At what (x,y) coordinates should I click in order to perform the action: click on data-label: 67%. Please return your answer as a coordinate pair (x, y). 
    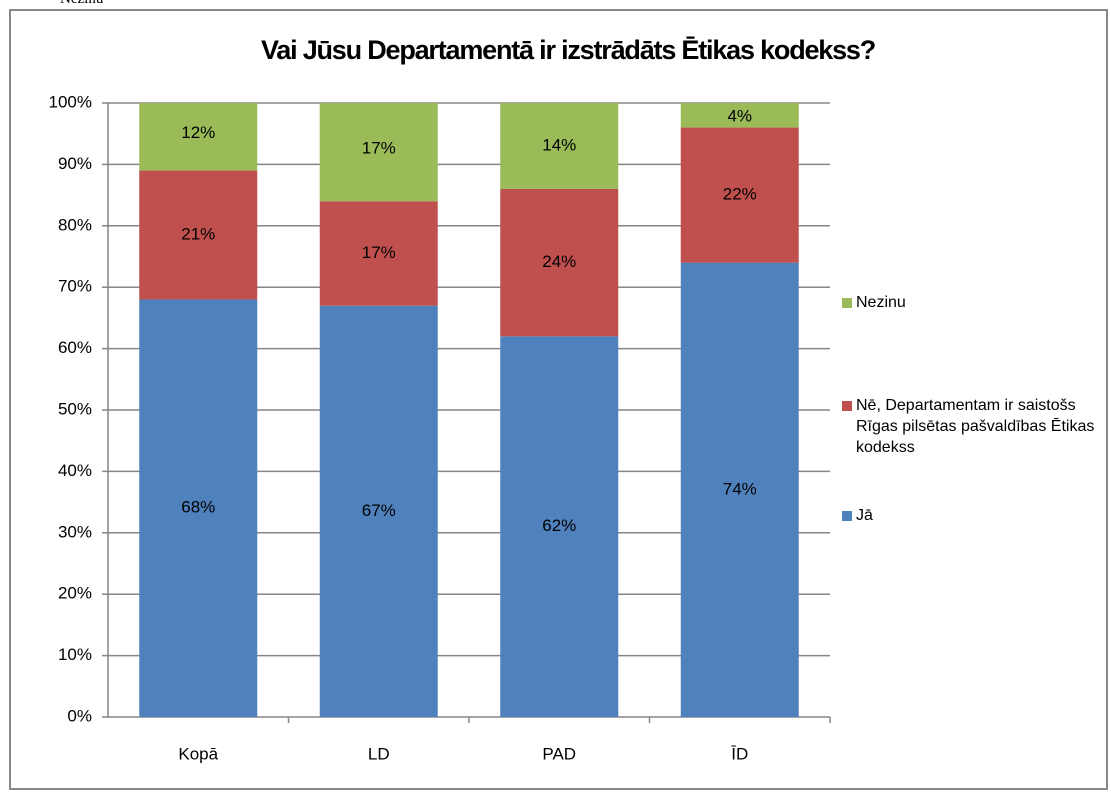
    Looking at the image, I should click on (379, 510).